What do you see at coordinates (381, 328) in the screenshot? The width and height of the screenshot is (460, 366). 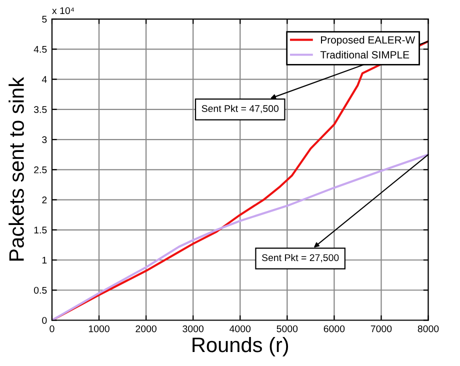 I see `x-tick-label: 7000` at bounding box center [381, 328].